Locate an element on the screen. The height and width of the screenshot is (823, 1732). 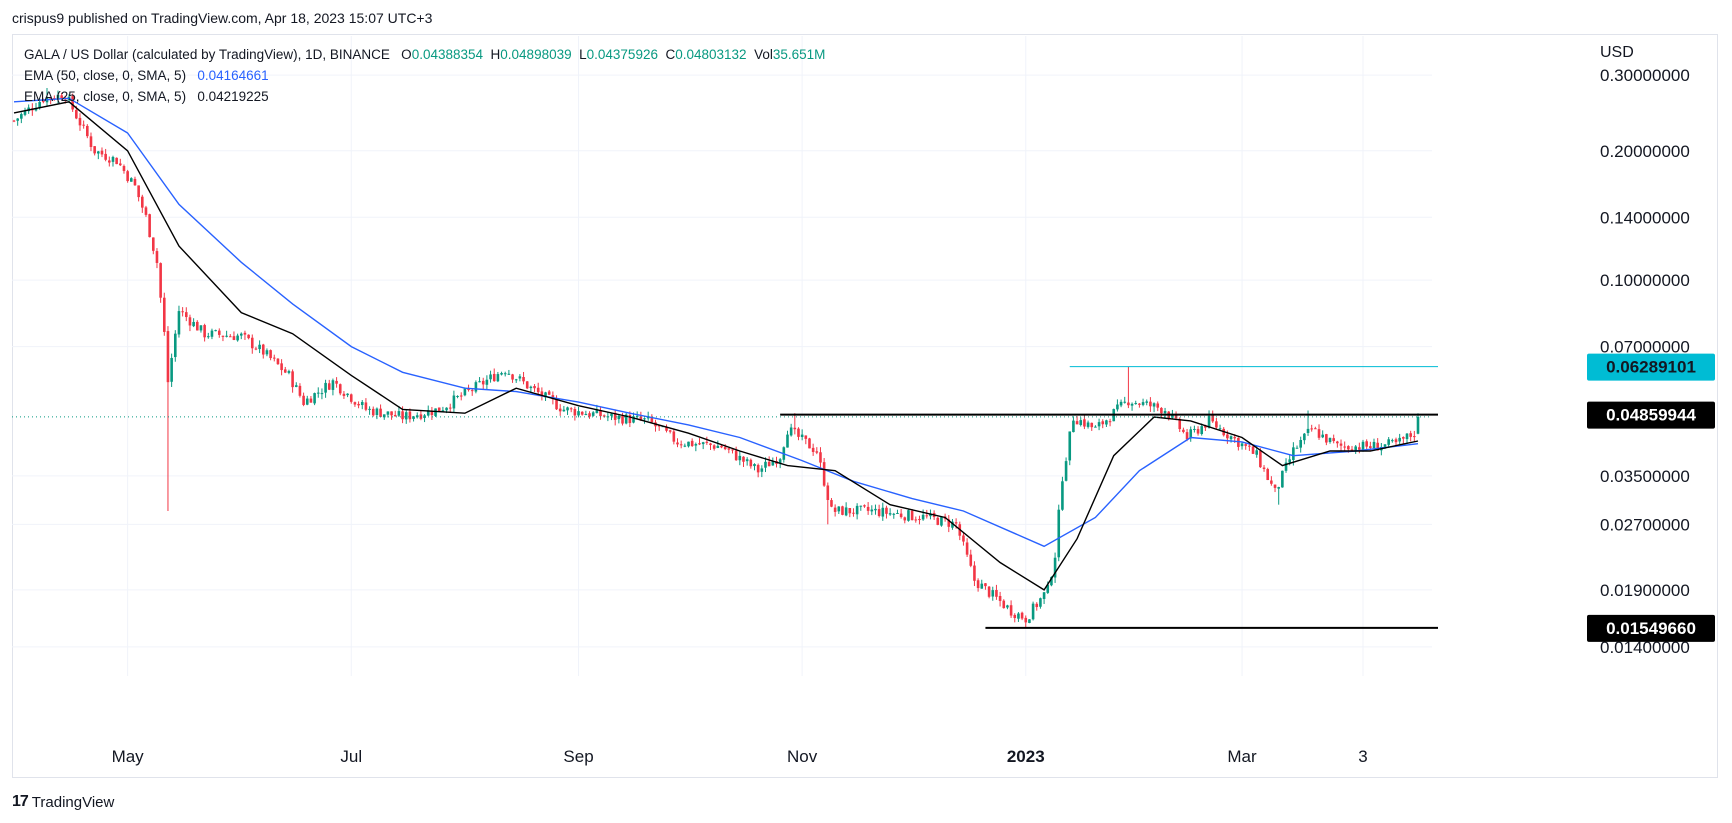
y-tick-label: 0.07000000 is located at coordinates (1645, 347).